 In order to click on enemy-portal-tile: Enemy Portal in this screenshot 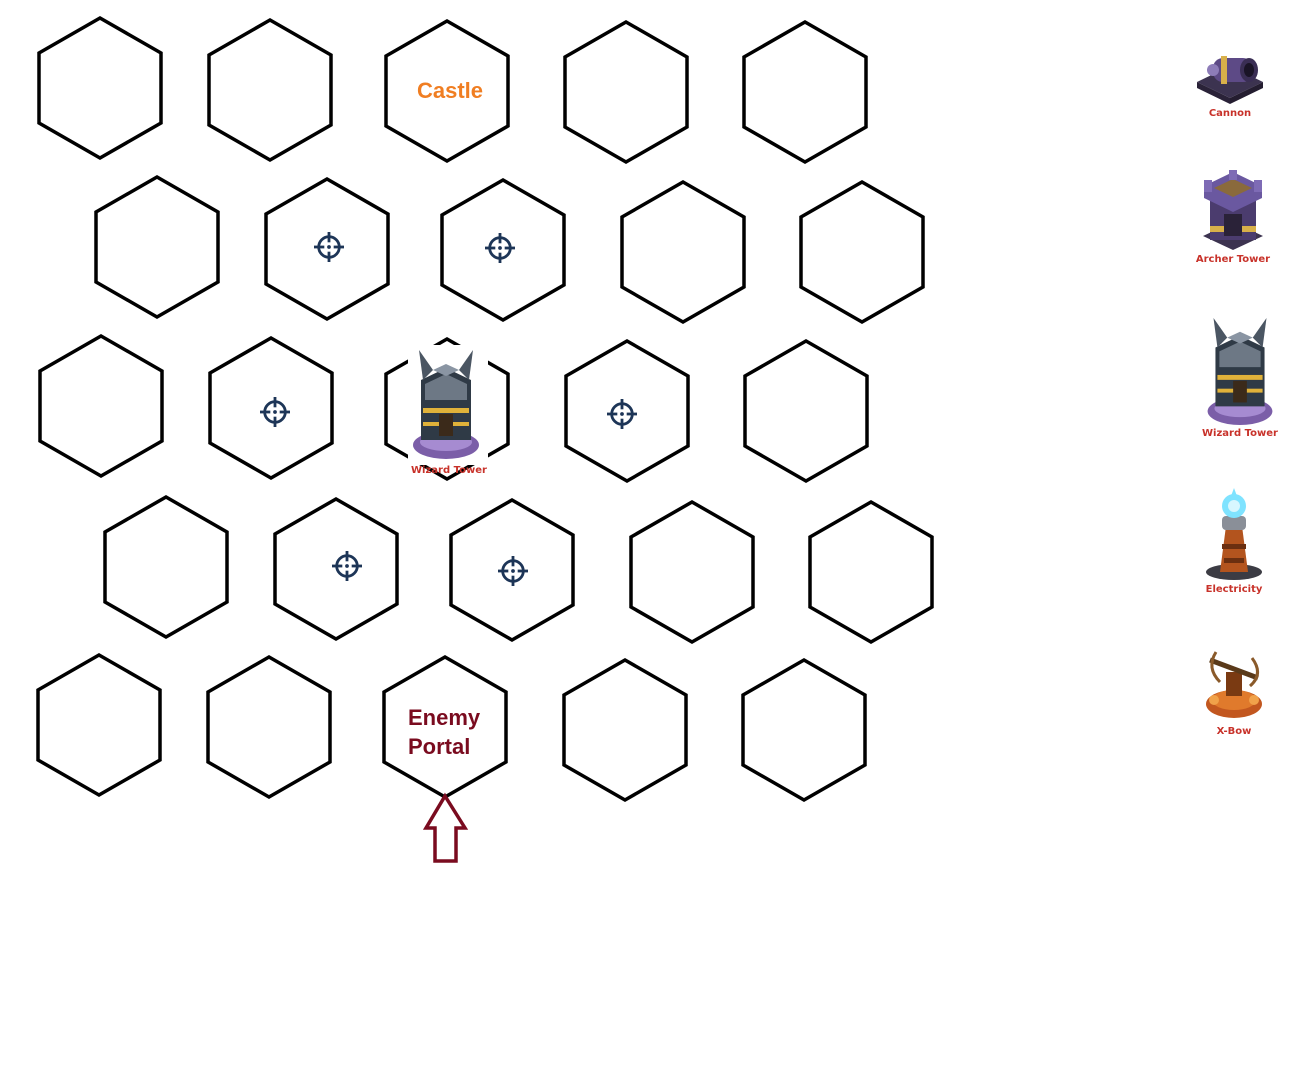, I will do `click(445, 727)`.